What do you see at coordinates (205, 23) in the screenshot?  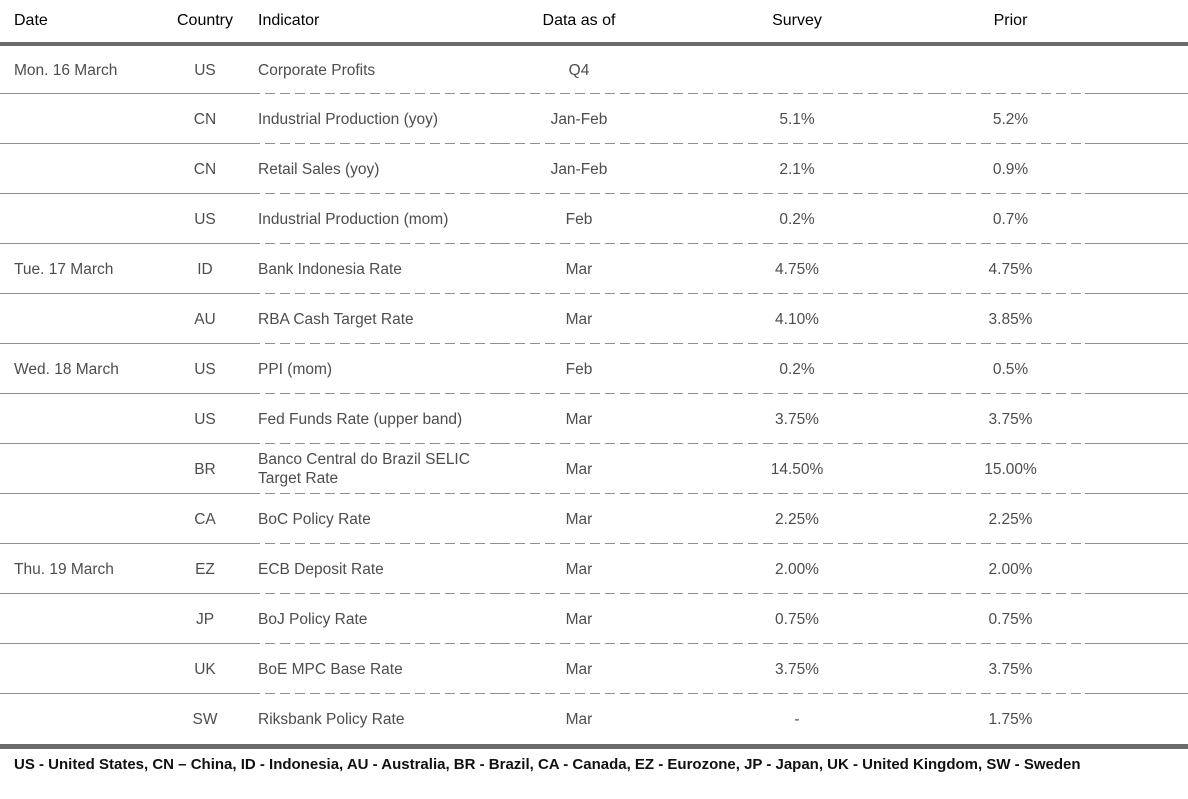 I see `column-header-country: Country` at bounding box center [205, 23].